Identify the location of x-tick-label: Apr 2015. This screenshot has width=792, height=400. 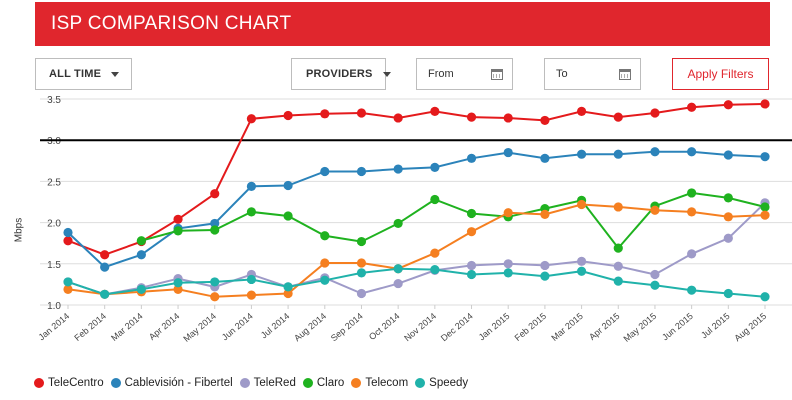
(604, 326).